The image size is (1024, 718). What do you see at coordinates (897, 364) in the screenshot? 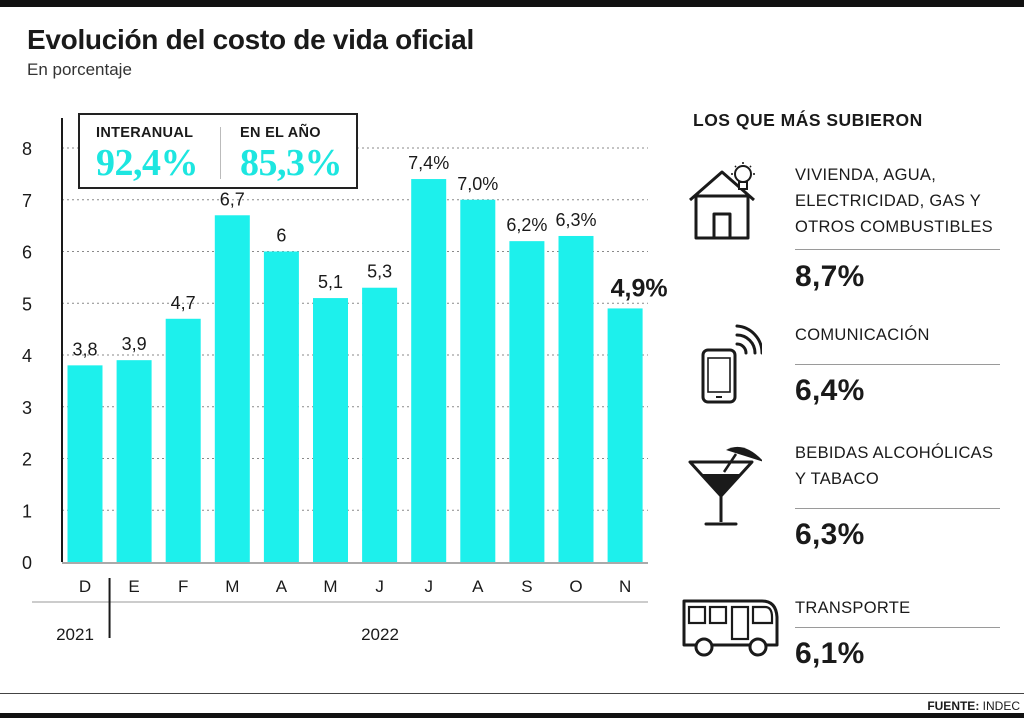
I see `category-comunicacion-rule` at bounding box center [897, 364].